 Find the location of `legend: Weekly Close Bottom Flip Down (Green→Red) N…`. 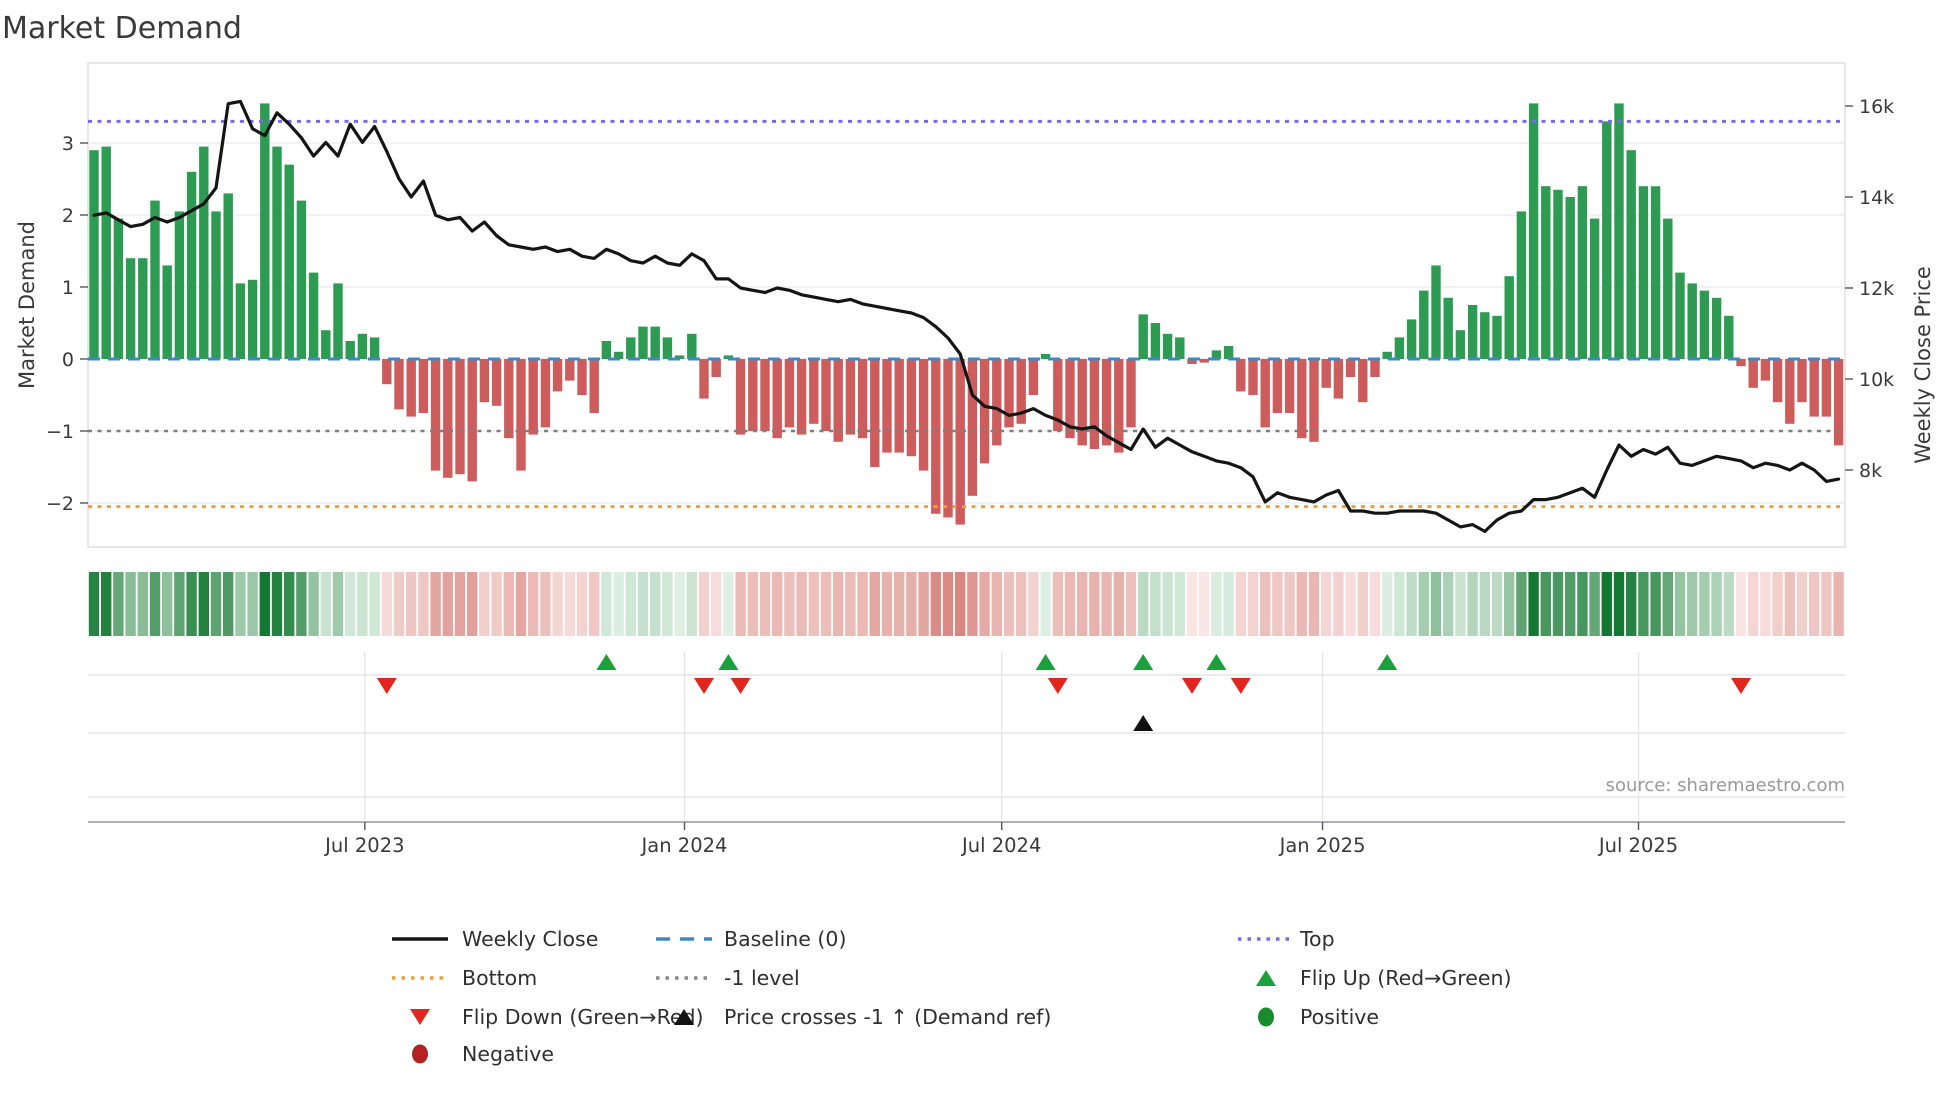

legend: Weekly Close Bottom Flip Down (Green→Red) N… is located at coordinates (951, 996).